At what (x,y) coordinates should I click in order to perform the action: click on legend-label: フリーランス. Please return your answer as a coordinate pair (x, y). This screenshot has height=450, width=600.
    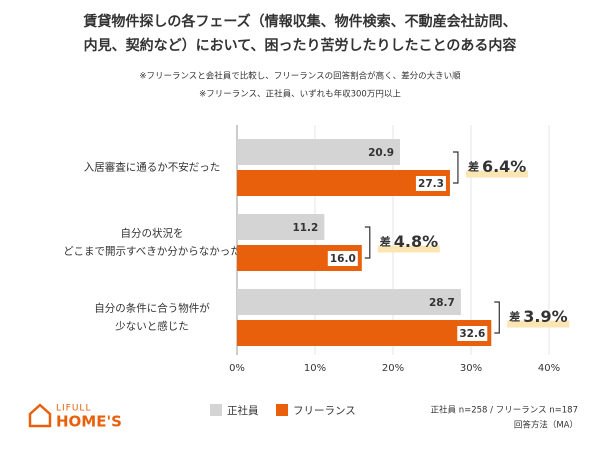
    Looking at the image, I should click on (324, 411).